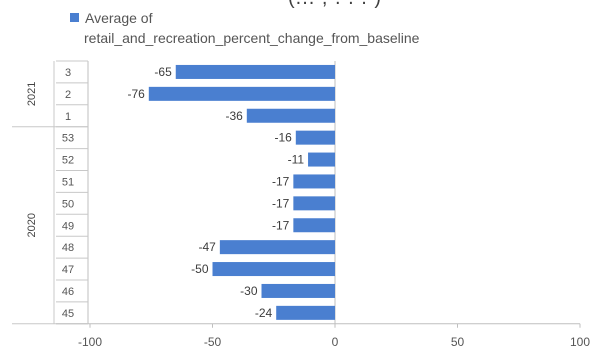 The width and height of the screenshot is (595, 352). I want to click on year-label-2021: 2021, so click(32, 94).